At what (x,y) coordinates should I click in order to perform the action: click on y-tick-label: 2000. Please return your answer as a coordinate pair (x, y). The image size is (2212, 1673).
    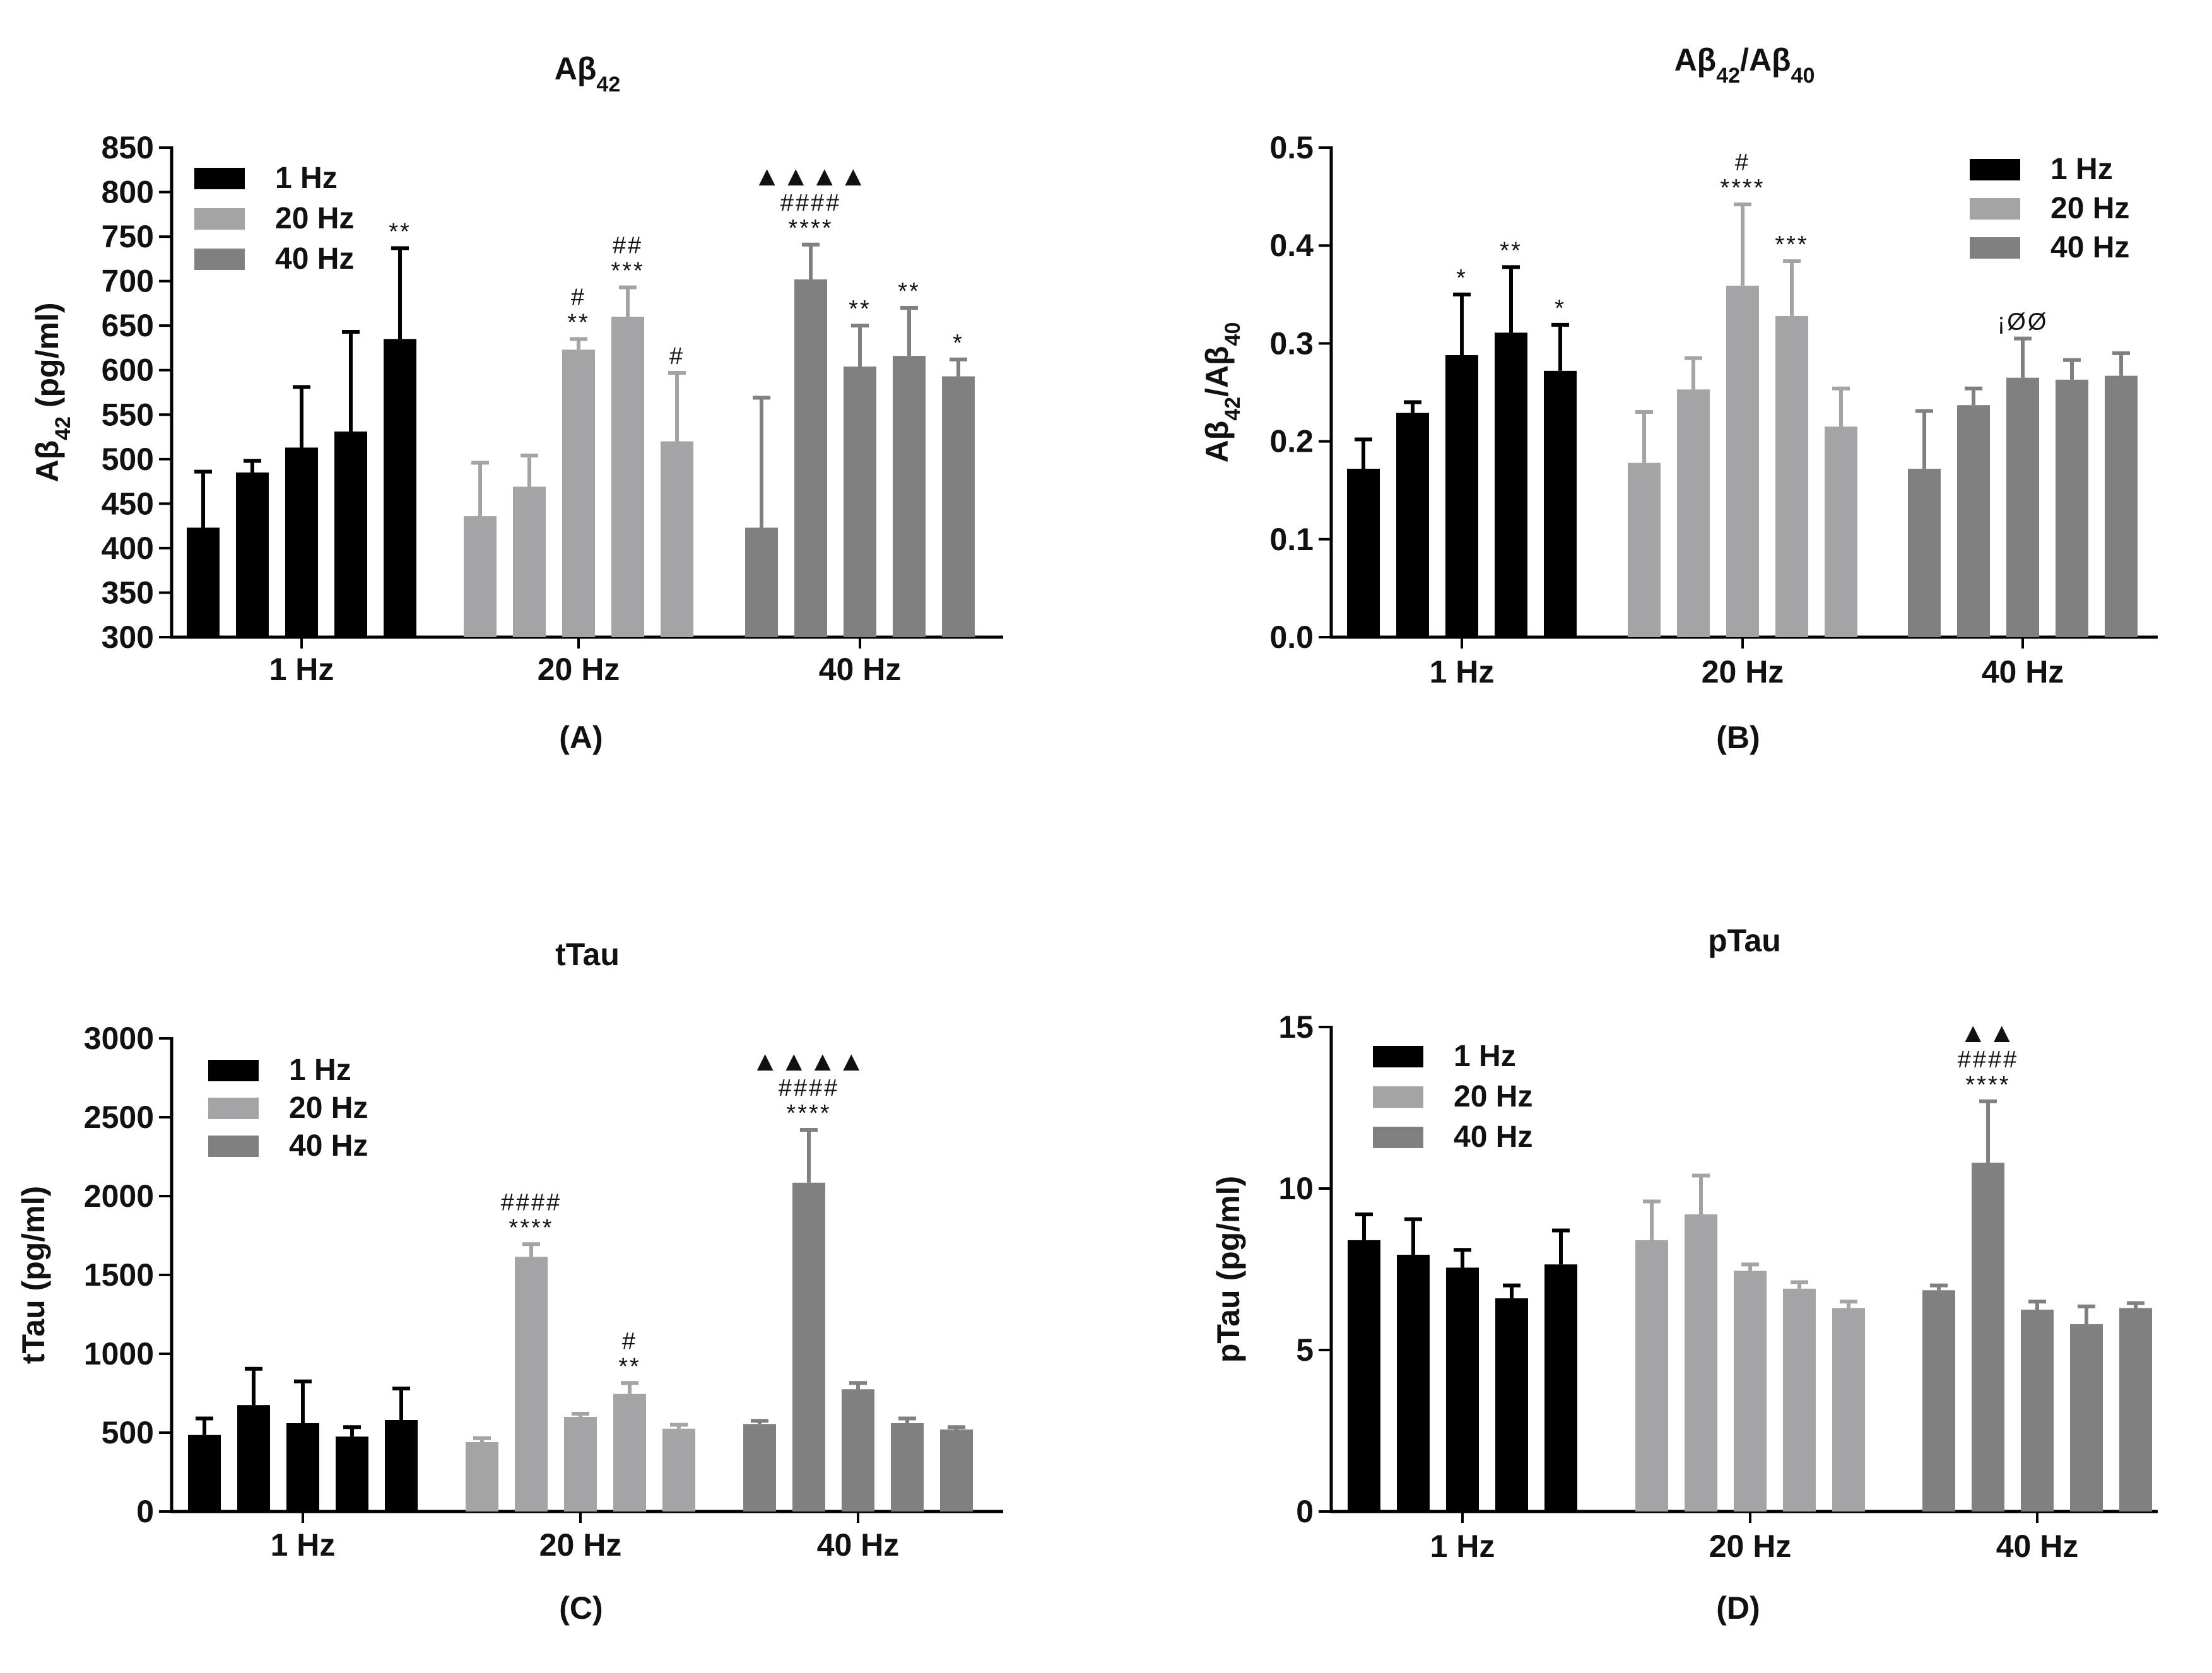
    Looking at the image, I should click on (119, 1196).